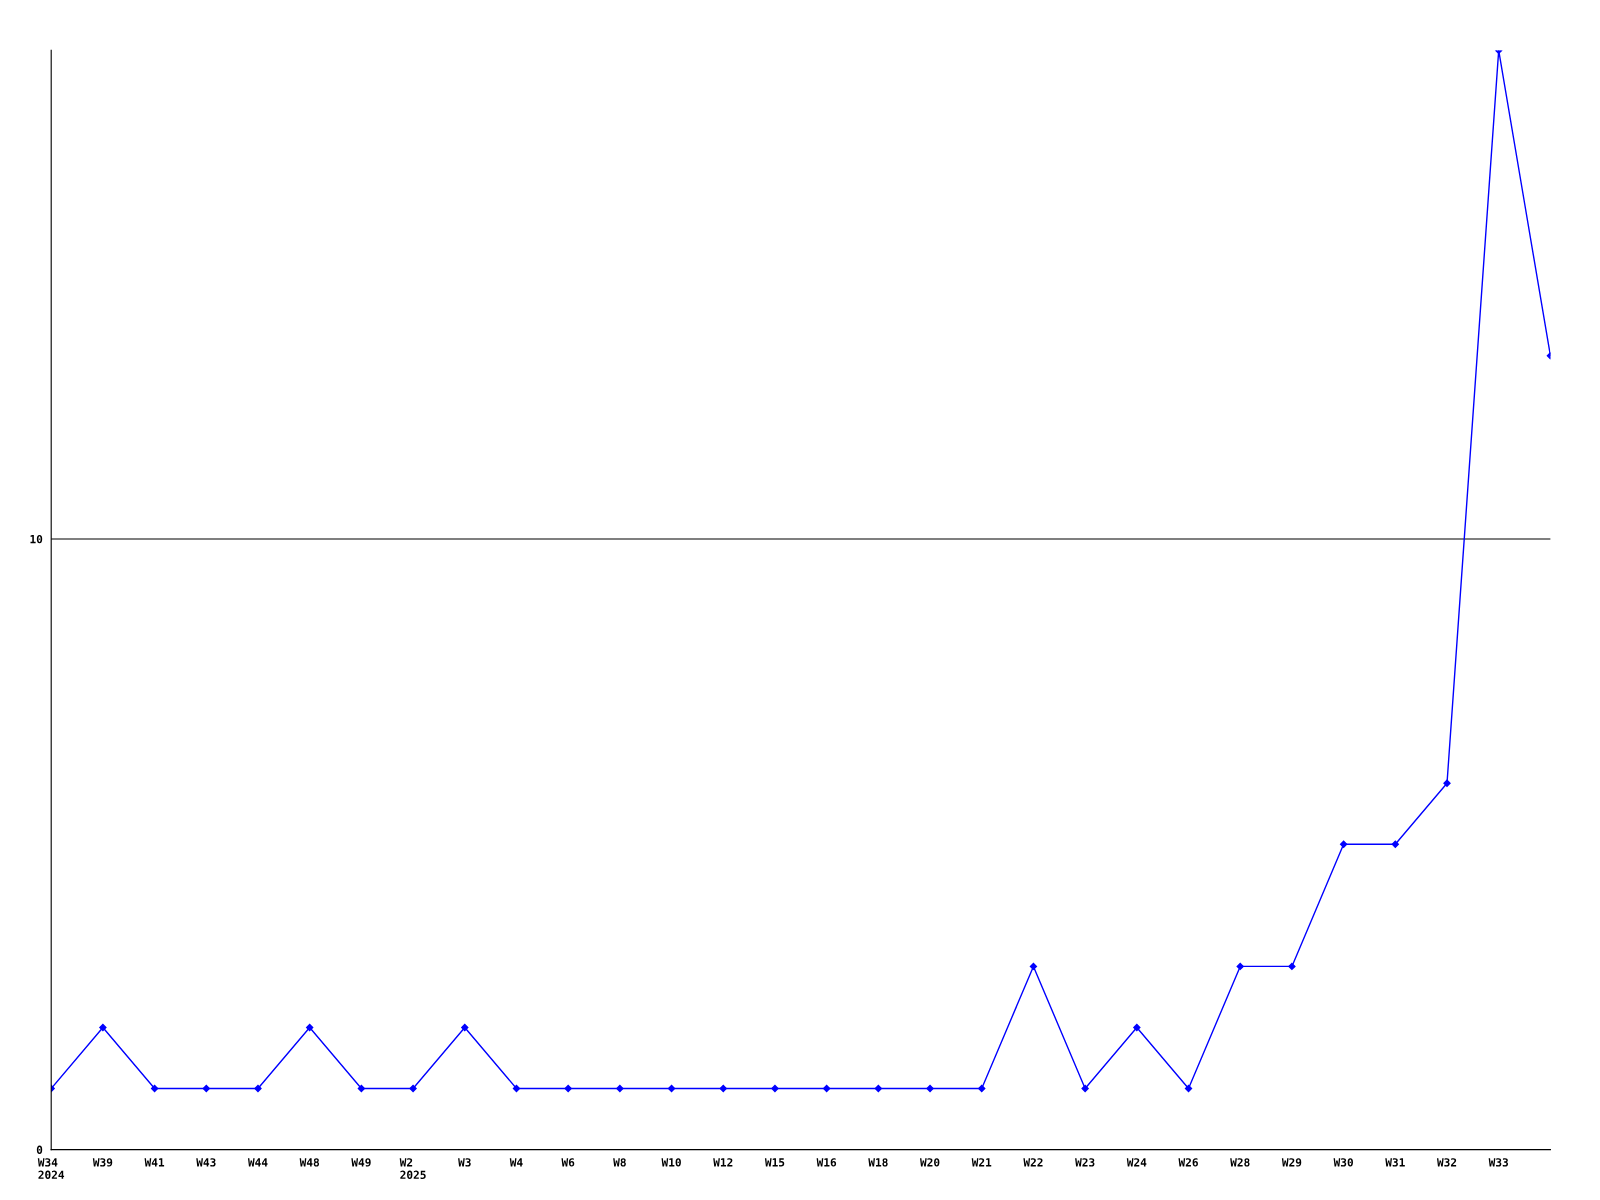  What do you see at coordinates (257, 1162) in the screenshot?
I see `x-tick-label: W44` at bounding box center [257, 1162].